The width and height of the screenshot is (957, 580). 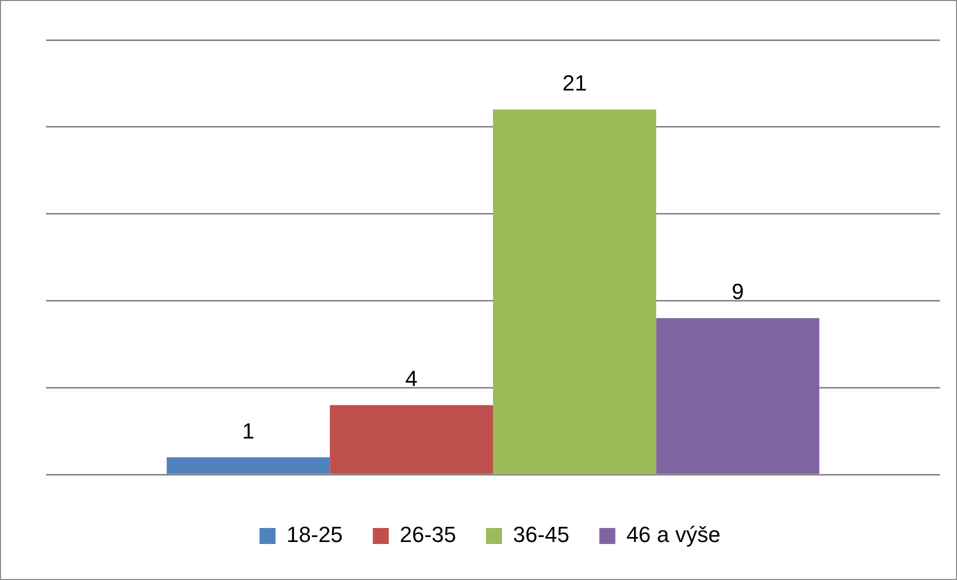 What do you see at coordinates (428, 535) in the screenshot?
I see `legend-label: 26-35` at bounding box center [428, 535].